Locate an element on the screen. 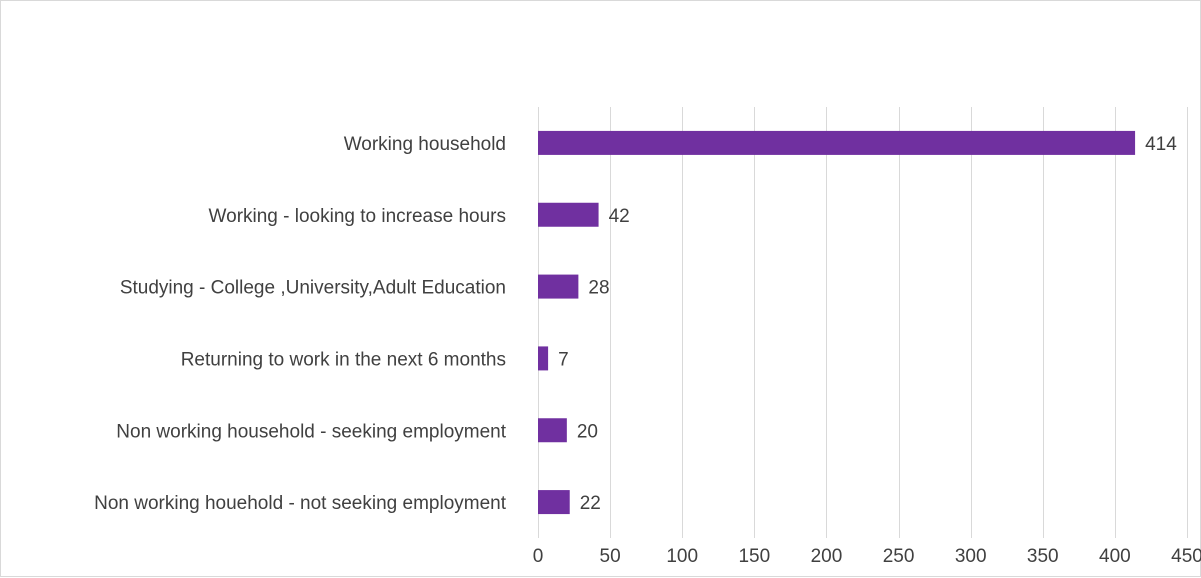 The image size is (1201, 578). category-label: Returning to work in the next 6 months is located at coordinates (343, 359).